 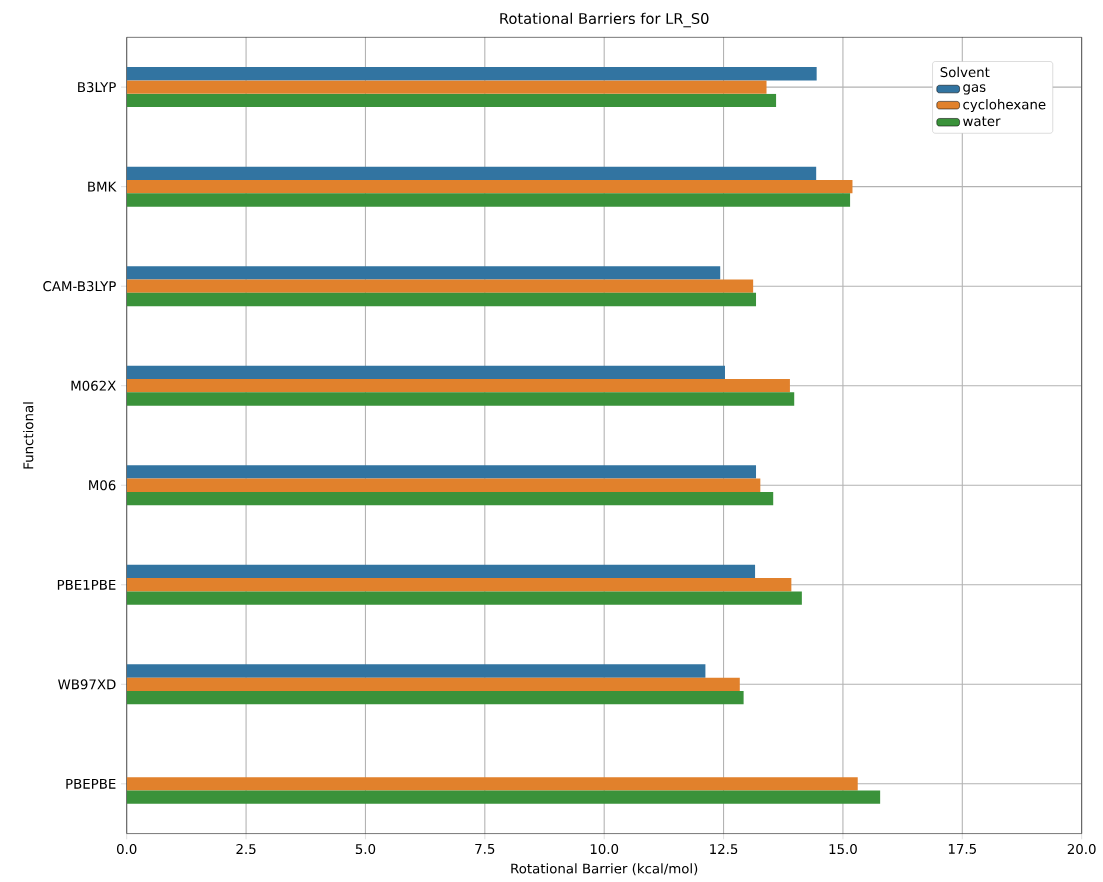 What do you see at coordinates (102, 485) in the screenshot?
I see `y-tick-label: M06` at bounding box center [102, 485].